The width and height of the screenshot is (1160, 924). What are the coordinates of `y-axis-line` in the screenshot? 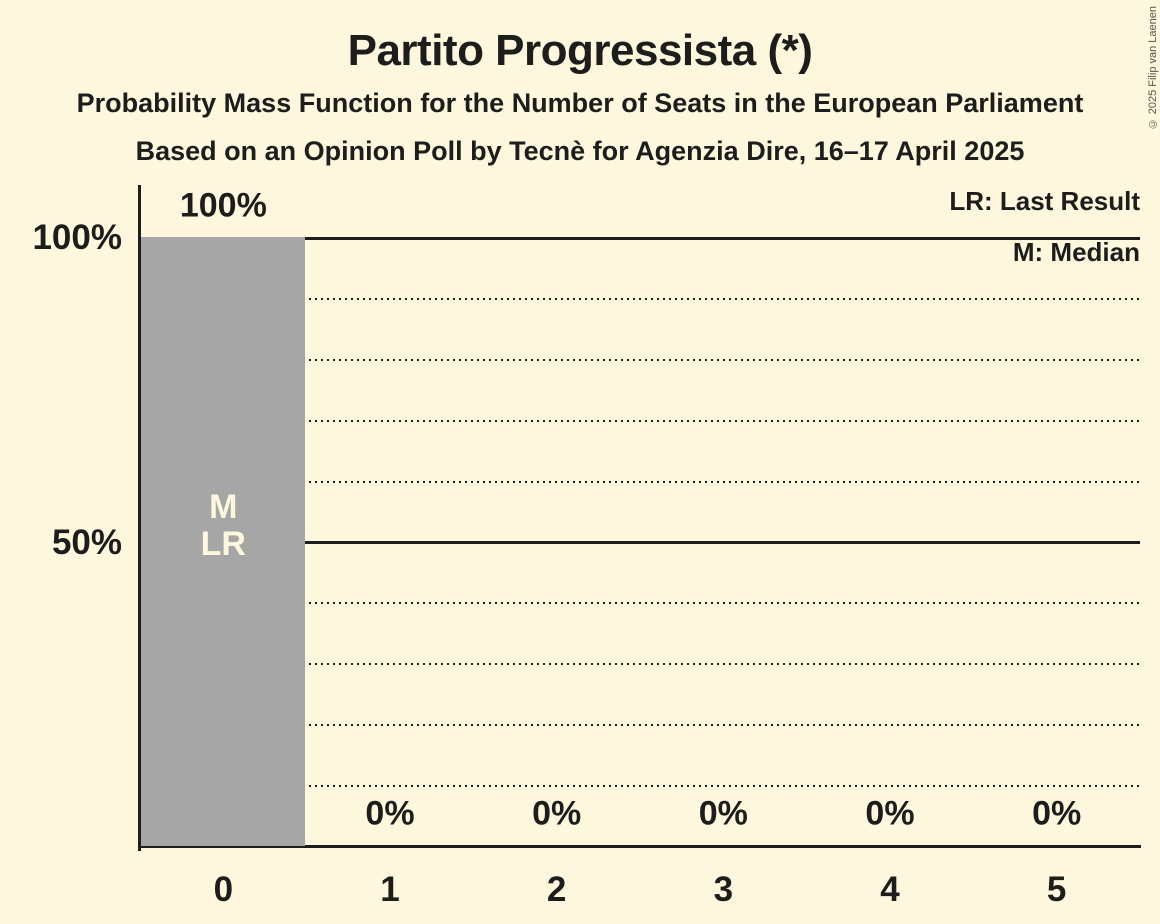 It's located at (139, 518).